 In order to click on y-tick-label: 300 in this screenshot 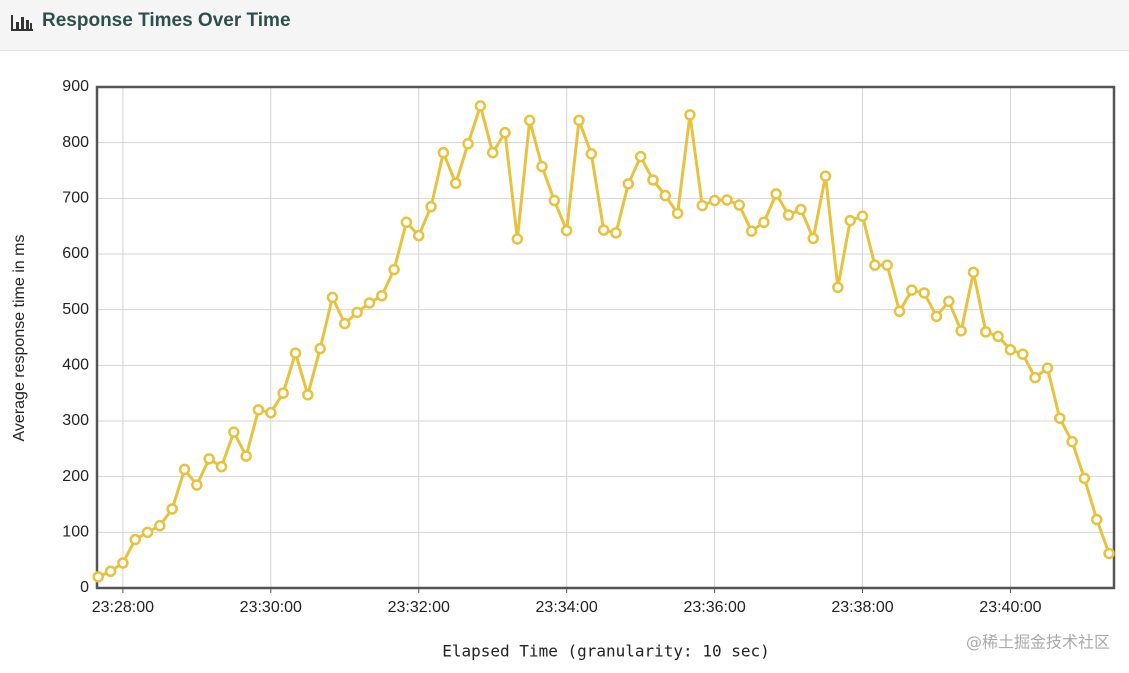, I will do `click(75, 420)`.